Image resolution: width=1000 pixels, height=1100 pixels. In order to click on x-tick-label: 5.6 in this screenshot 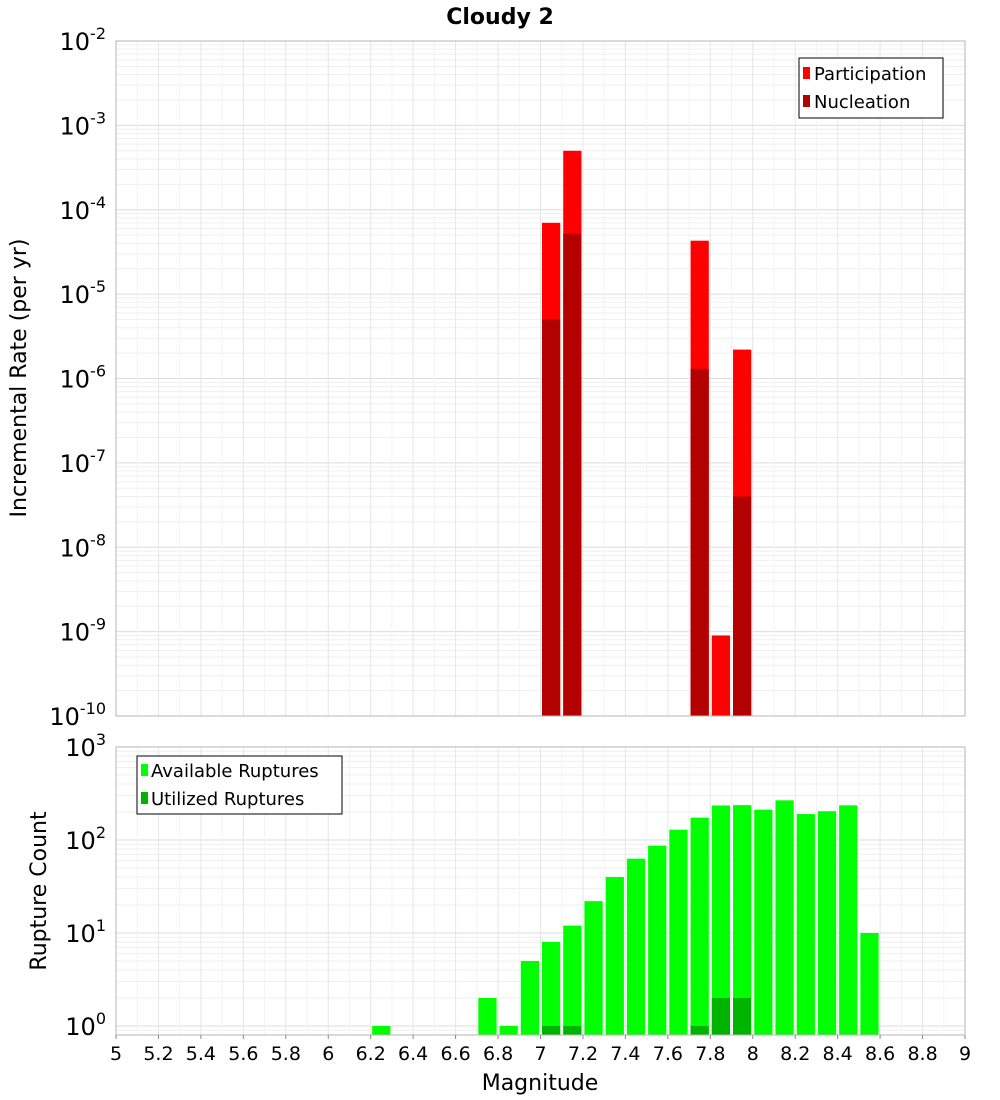, I will do `click(243, 1054)`.